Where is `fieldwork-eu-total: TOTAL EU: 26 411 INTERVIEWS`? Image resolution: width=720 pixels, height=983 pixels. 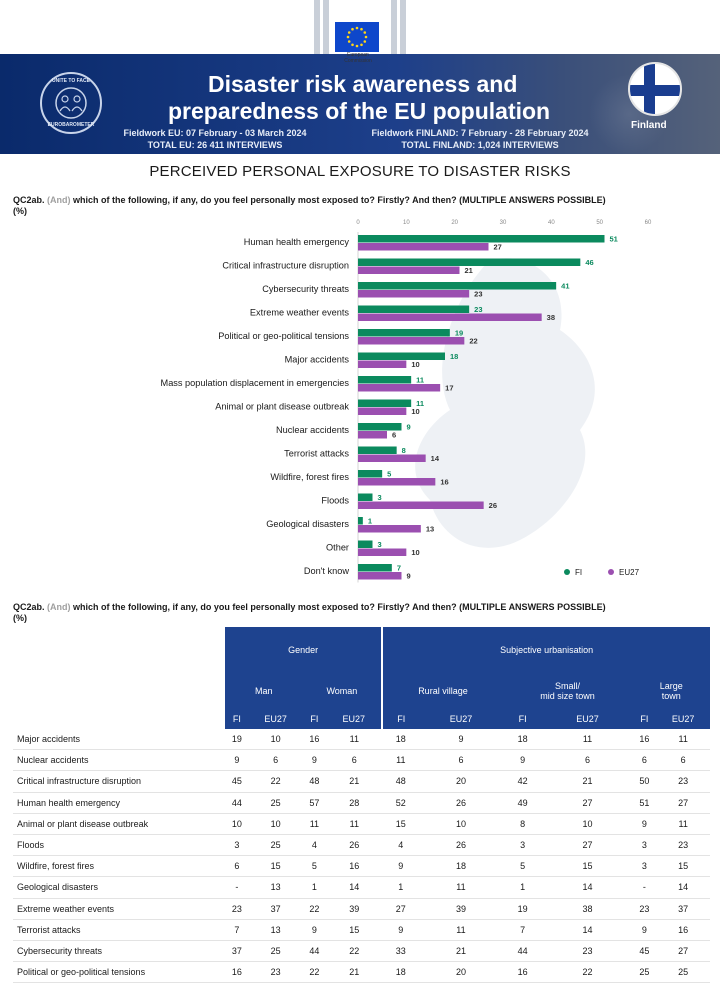
fieldwork-eu-total: TOTAL EU: 26 411 INTERVIEWS is located at coordinates (215, 145).